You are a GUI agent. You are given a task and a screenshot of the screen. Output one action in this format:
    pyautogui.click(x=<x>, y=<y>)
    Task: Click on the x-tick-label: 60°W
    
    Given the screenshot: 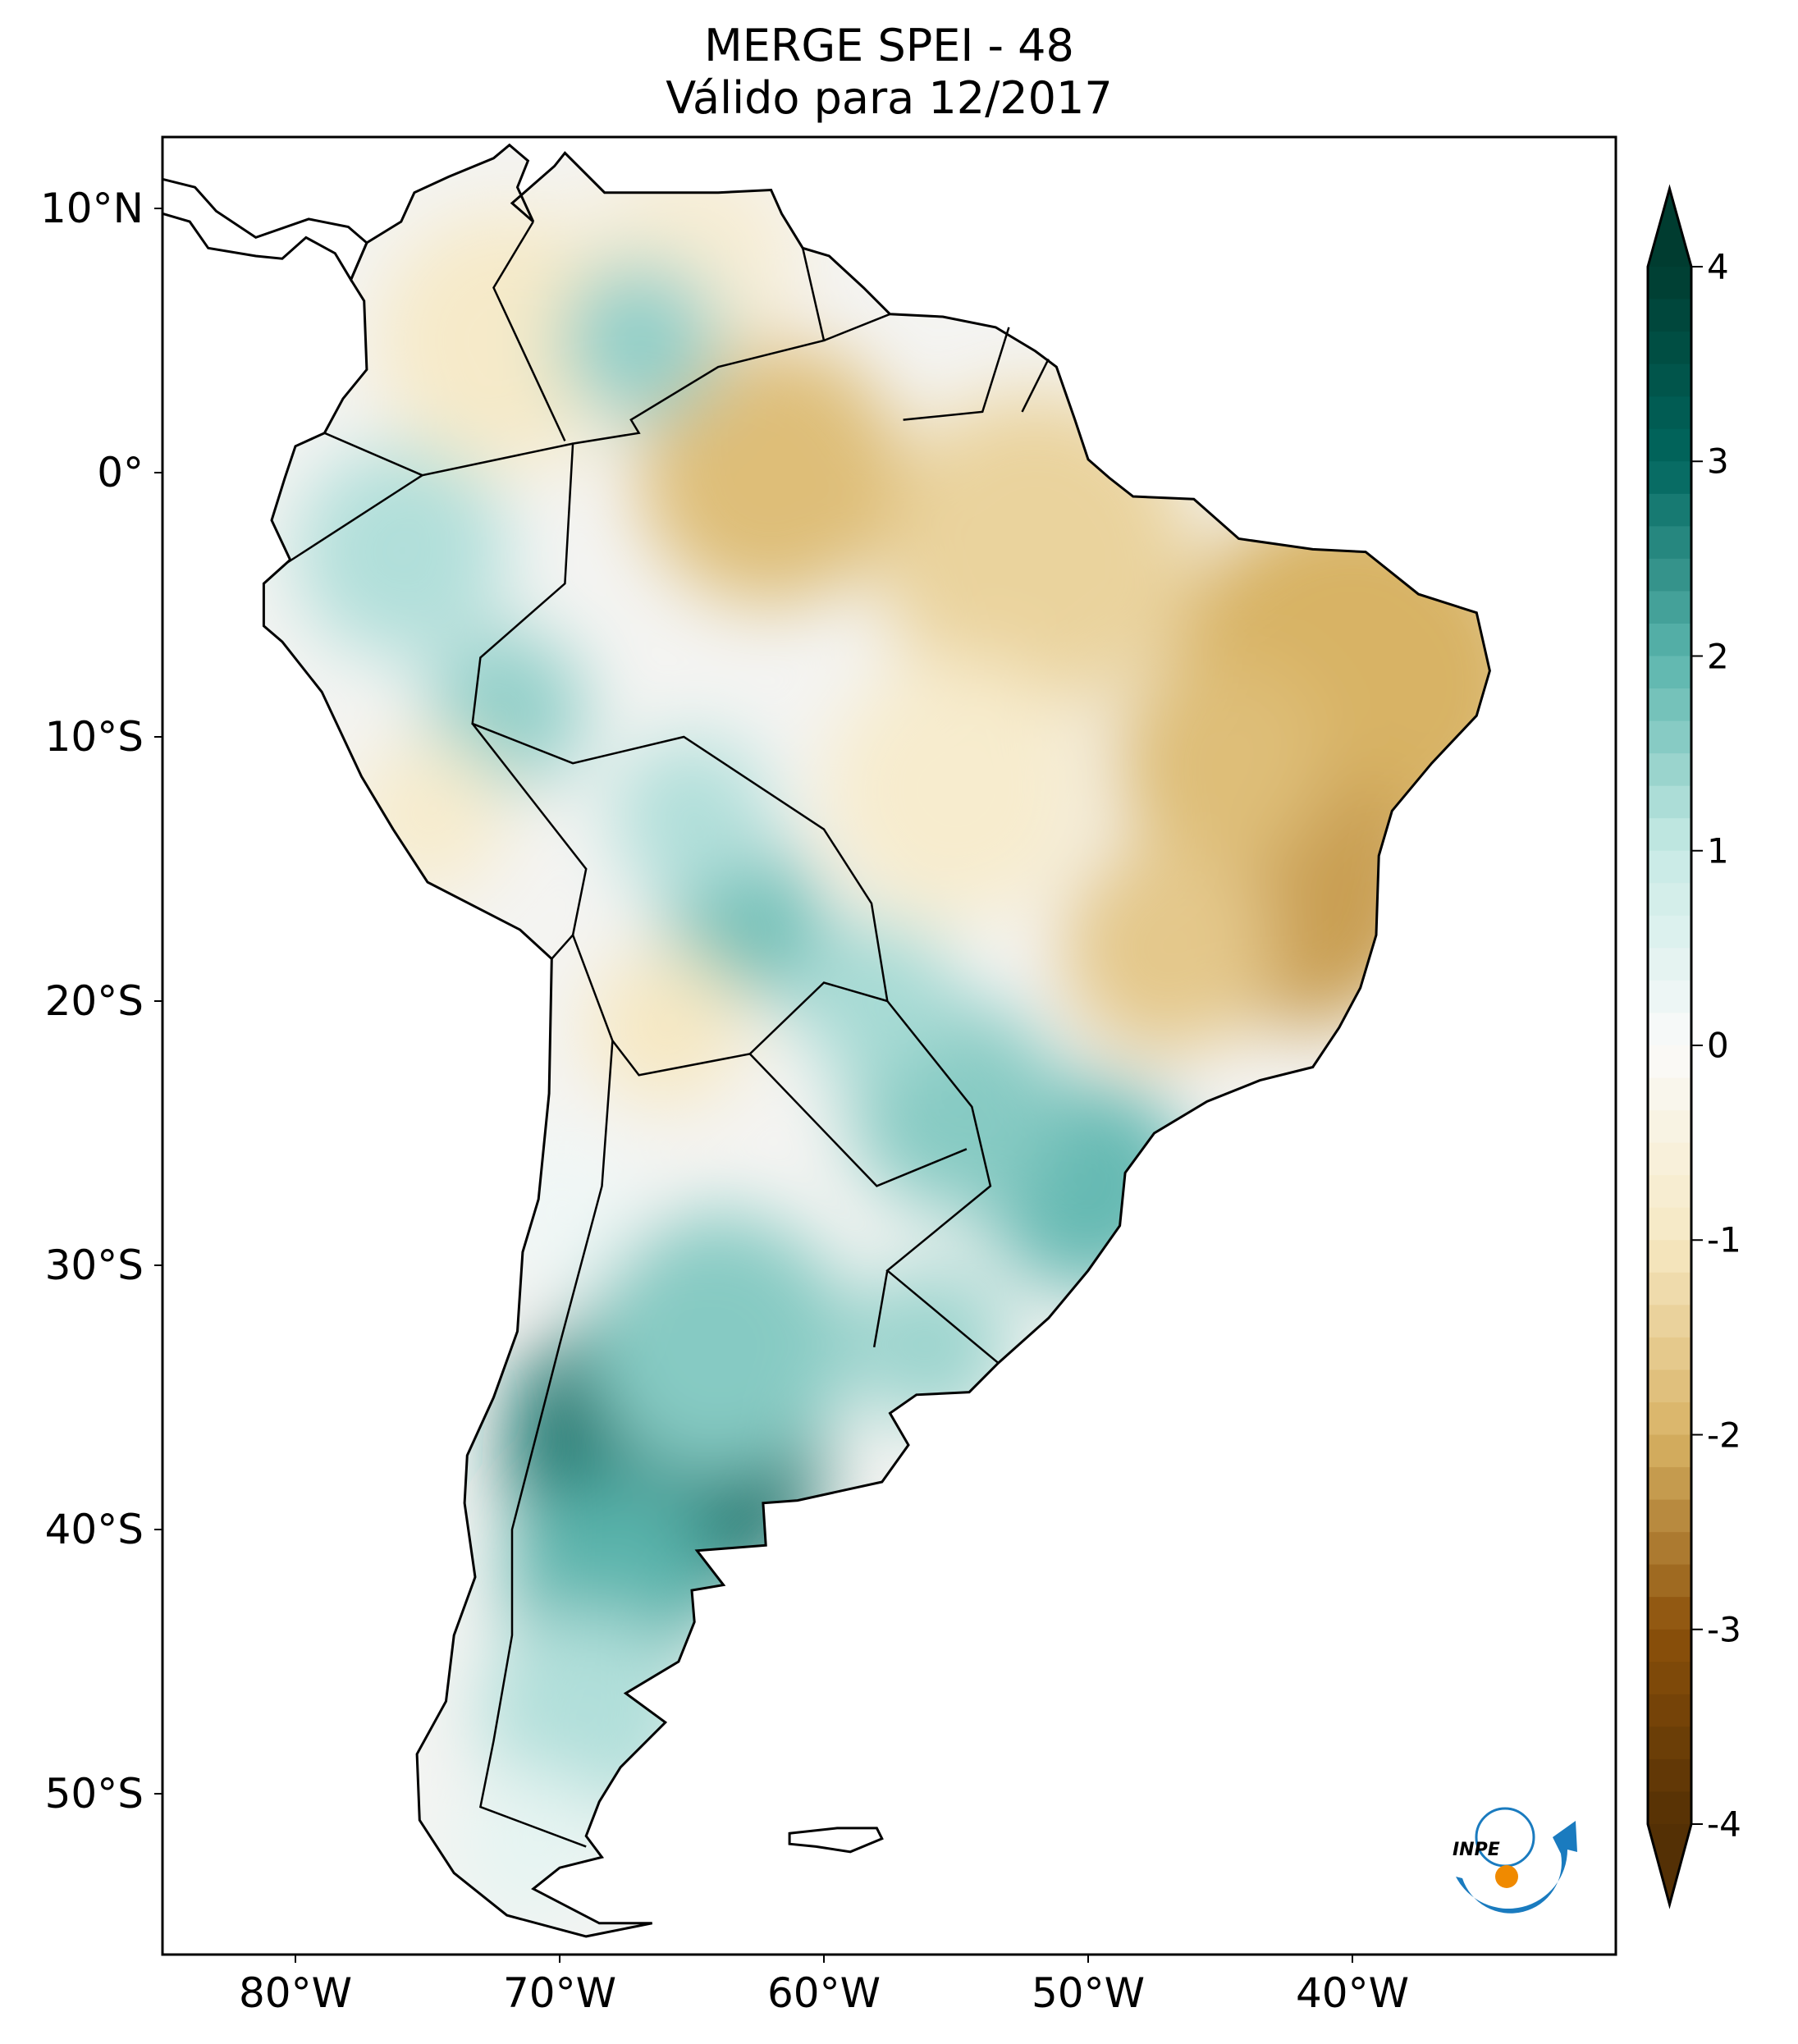 What is the action you would take?
    pyautogui.click(x=823, y=1993)
    